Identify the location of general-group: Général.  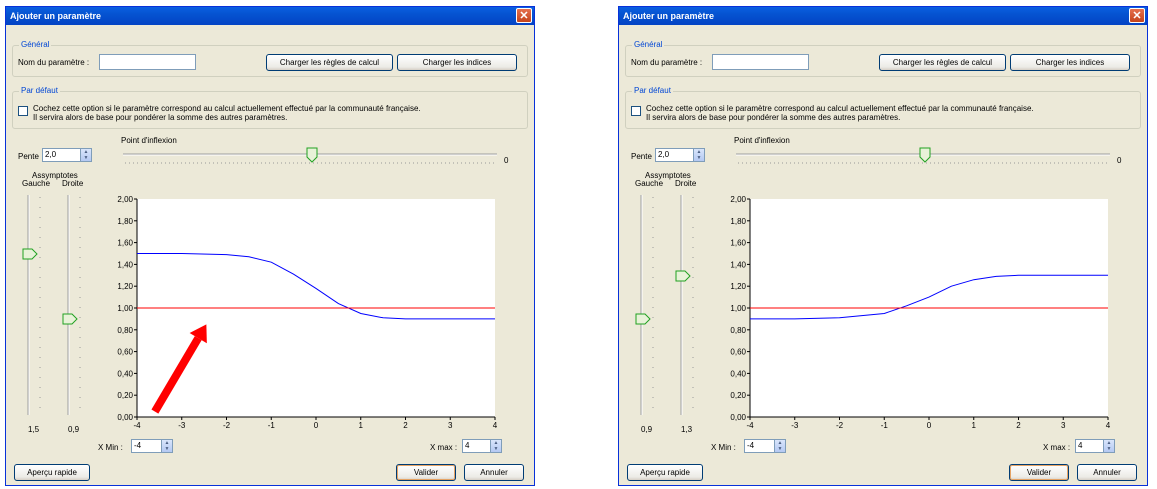
(883, 58).